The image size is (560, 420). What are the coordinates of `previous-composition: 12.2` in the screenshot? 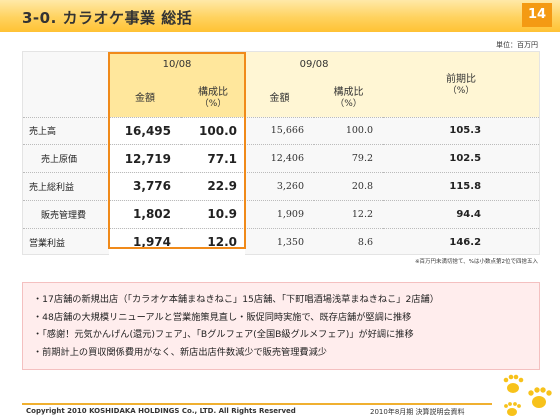 It's located at (349, 214).